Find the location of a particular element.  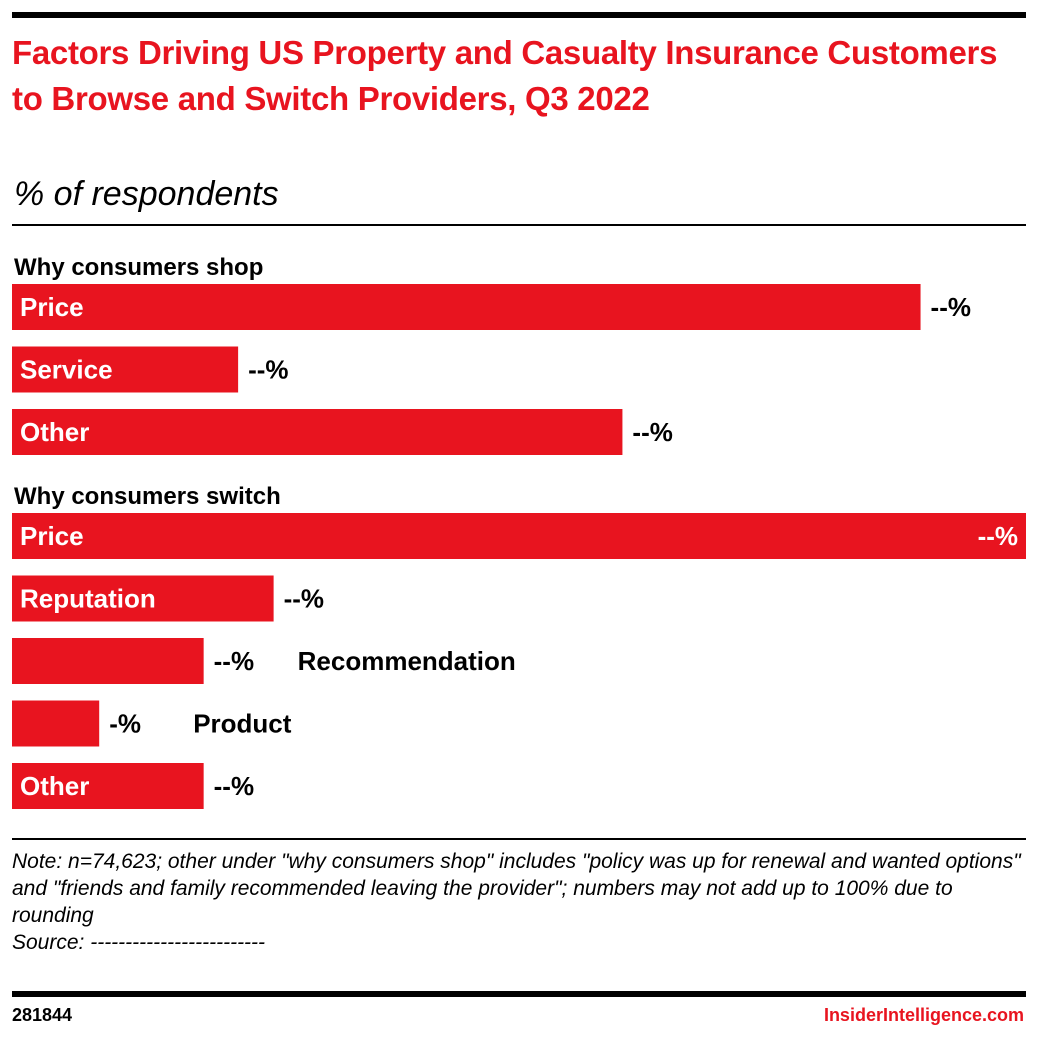

category-label: Recommendation is located at coordinates (407, 661).